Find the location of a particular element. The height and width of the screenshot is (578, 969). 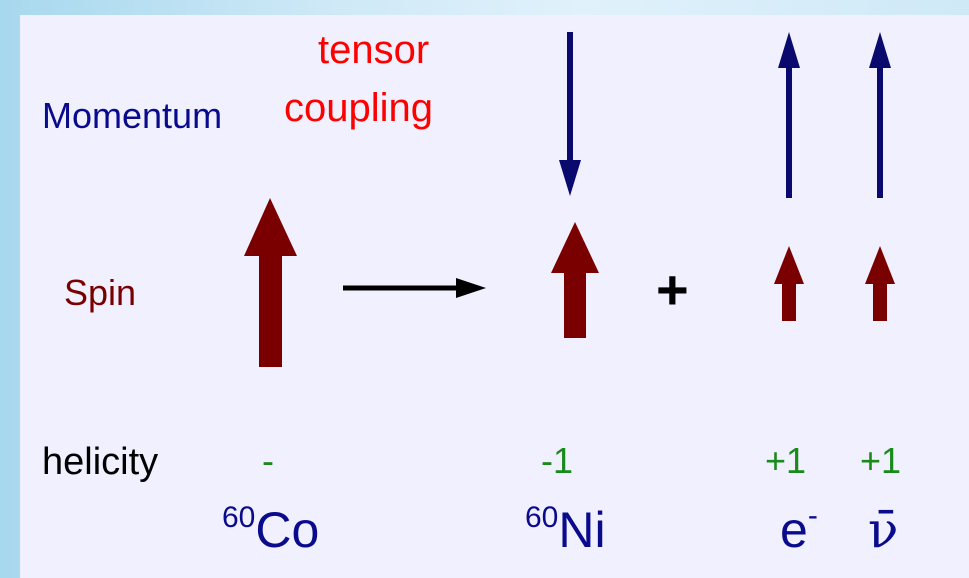

electron-symbol: e- is located at coordinates (799, 529).